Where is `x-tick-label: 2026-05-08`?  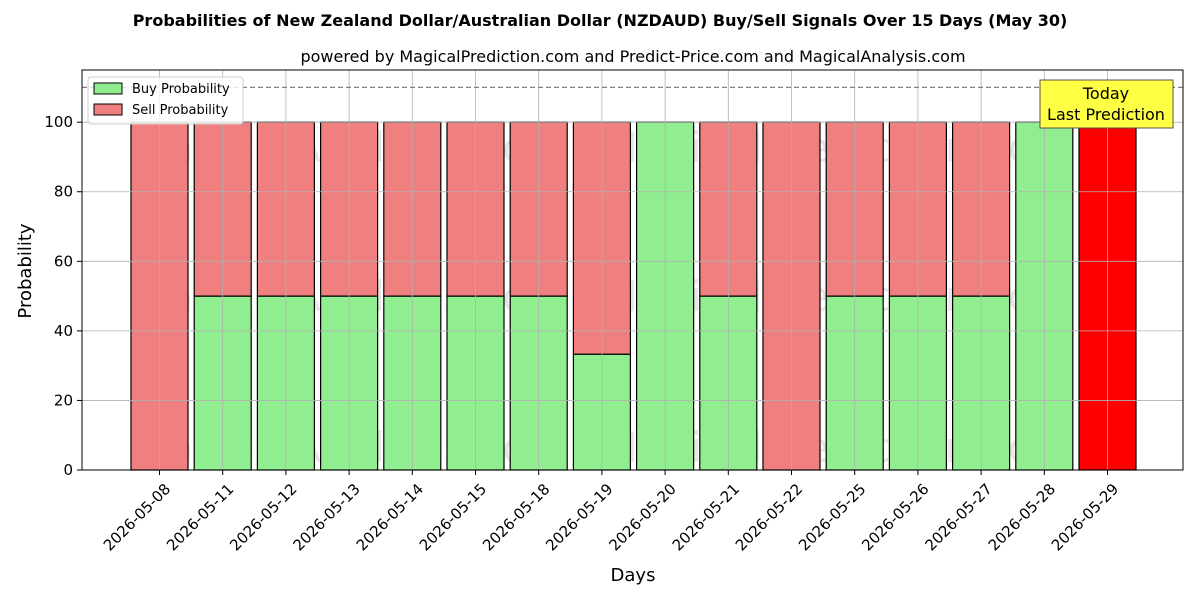
x-tick-label: 2026-05-08 is located at coordinates (137, 517).